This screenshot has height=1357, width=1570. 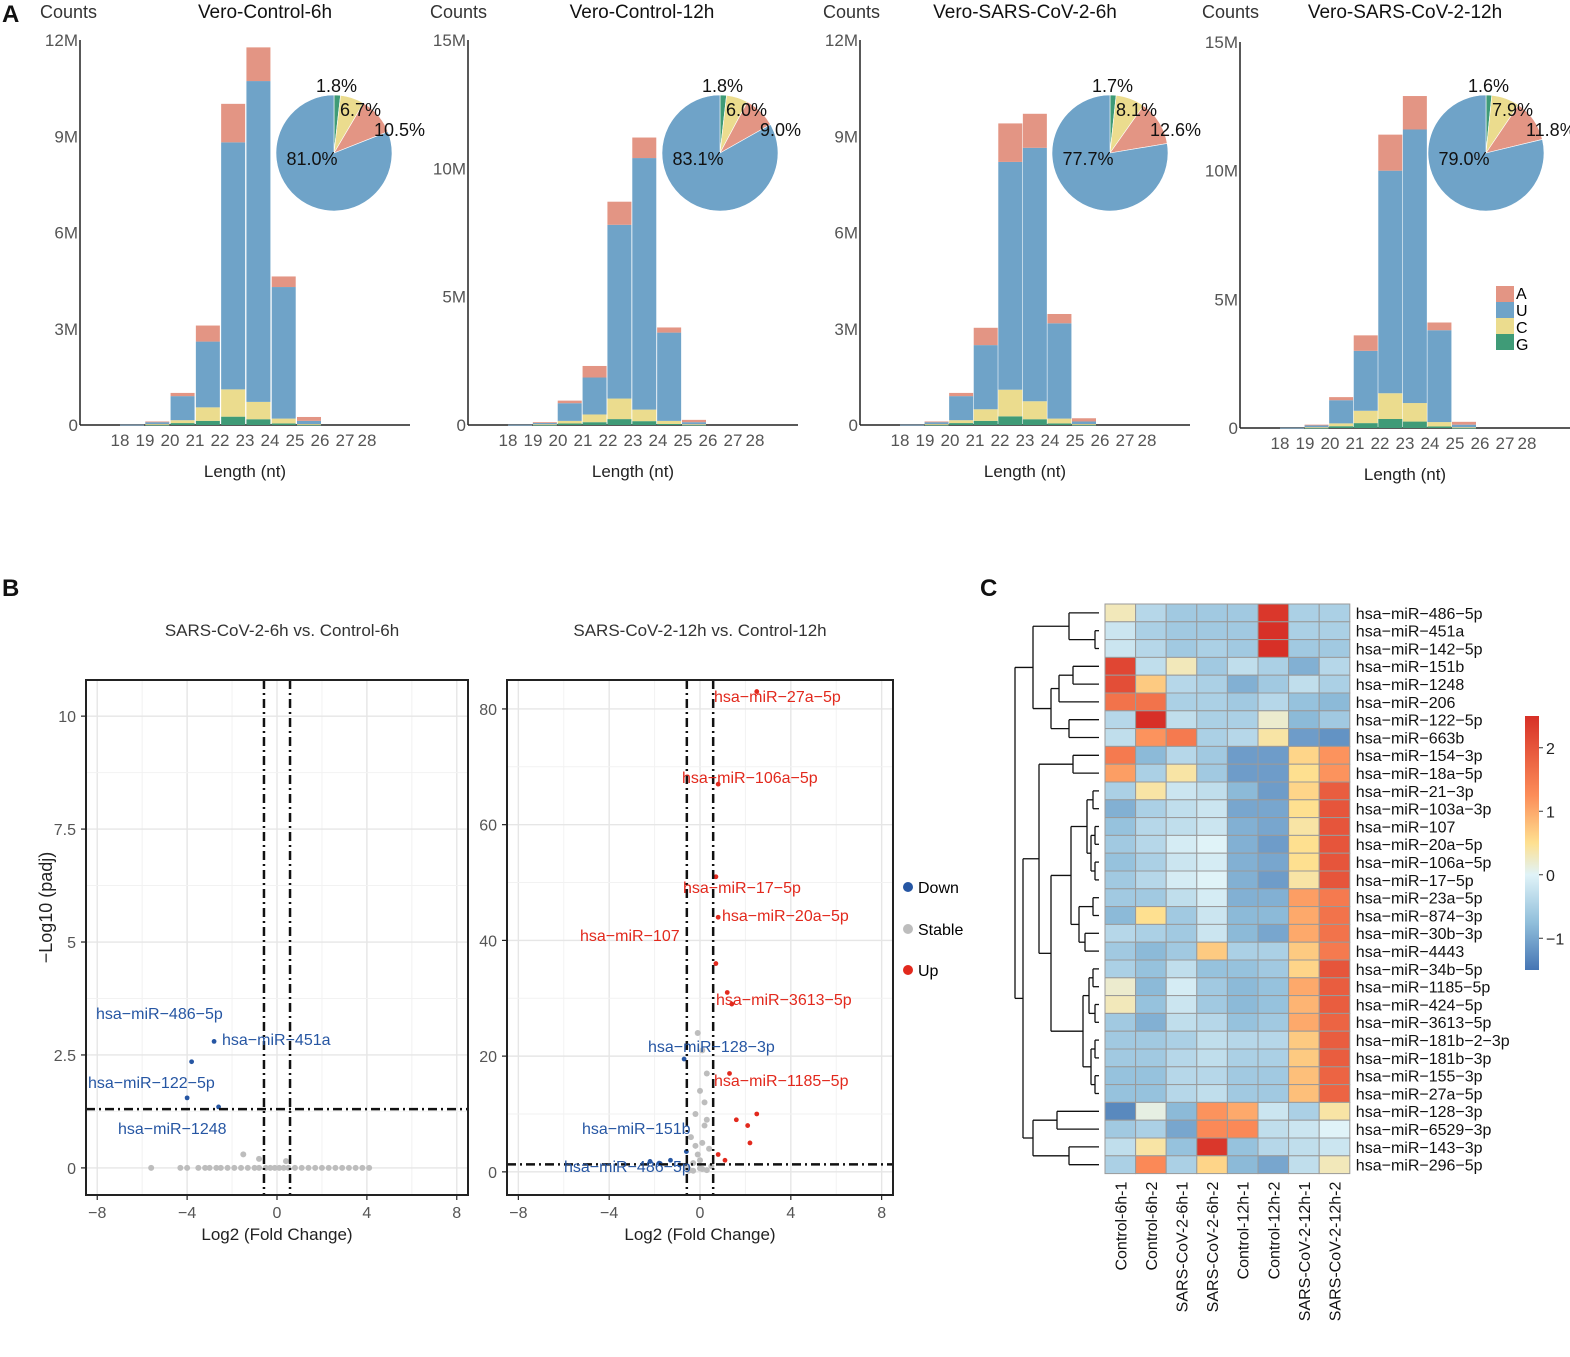 I want to click on column-label: Control-6h-2, so click(x=1152, y=1226).